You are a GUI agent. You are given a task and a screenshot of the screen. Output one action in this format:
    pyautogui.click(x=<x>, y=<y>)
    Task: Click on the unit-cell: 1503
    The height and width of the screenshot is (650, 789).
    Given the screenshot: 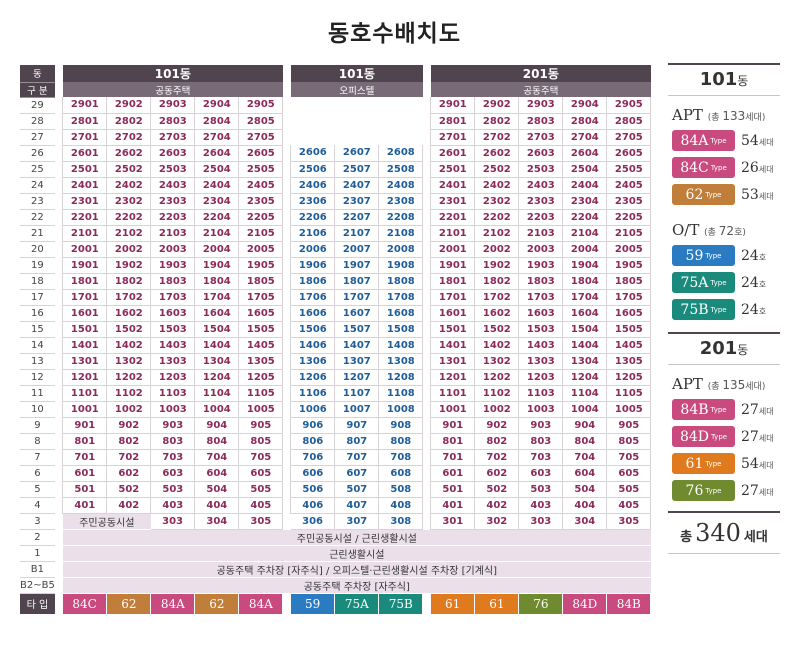 What is the action you would take?
    pyautogui.click(x=173, y=329)
    